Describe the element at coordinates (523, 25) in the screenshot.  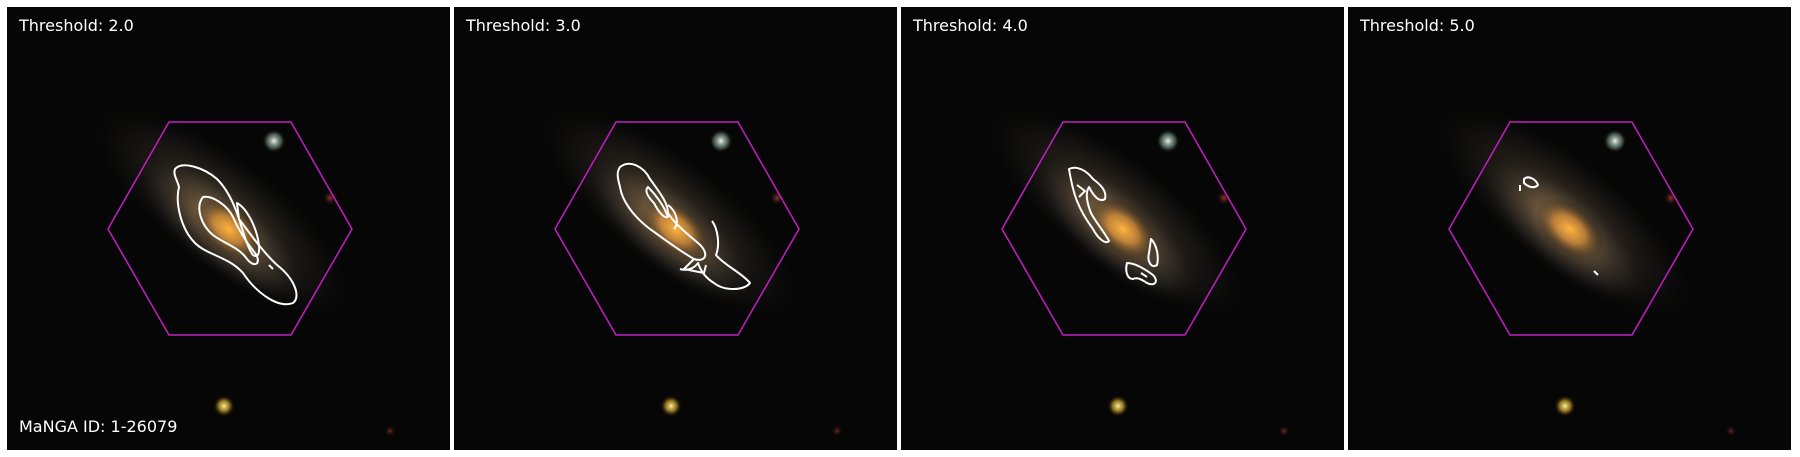
I see `threshold-label: Threshold: 3.0` at that location.